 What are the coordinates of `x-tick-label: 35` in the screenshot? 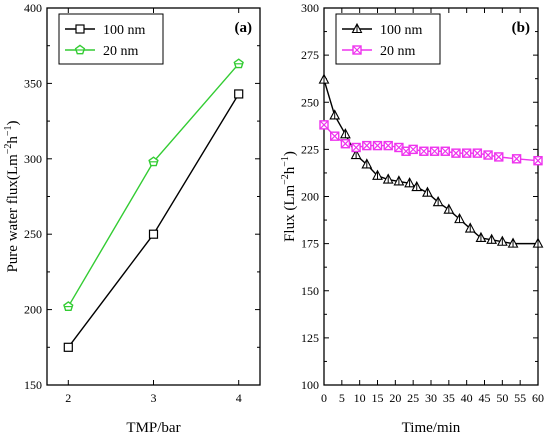 It's located at (449, 398).